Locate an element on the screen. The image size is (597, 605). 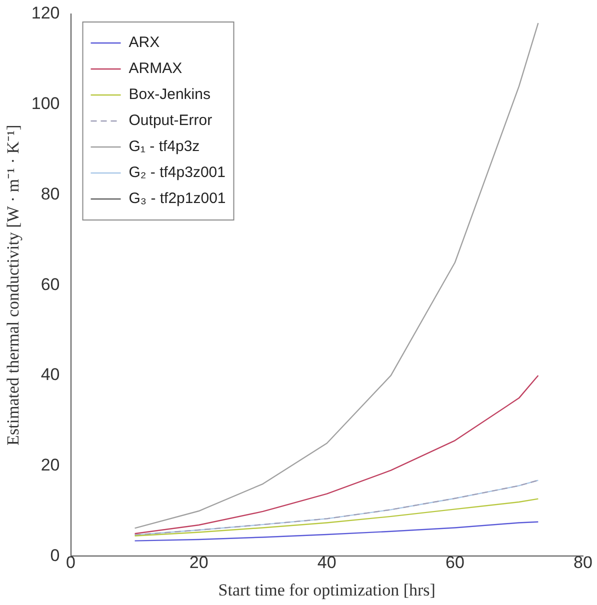
x-tick-label: 20 is located at coordinates (198, 562).